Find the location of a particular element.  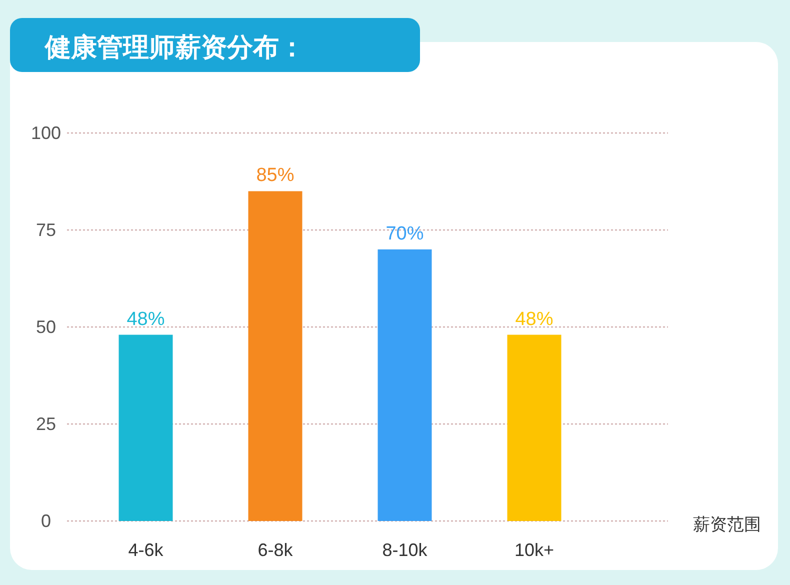

y-tick-label: 75 is located at coordinates (46, 230).